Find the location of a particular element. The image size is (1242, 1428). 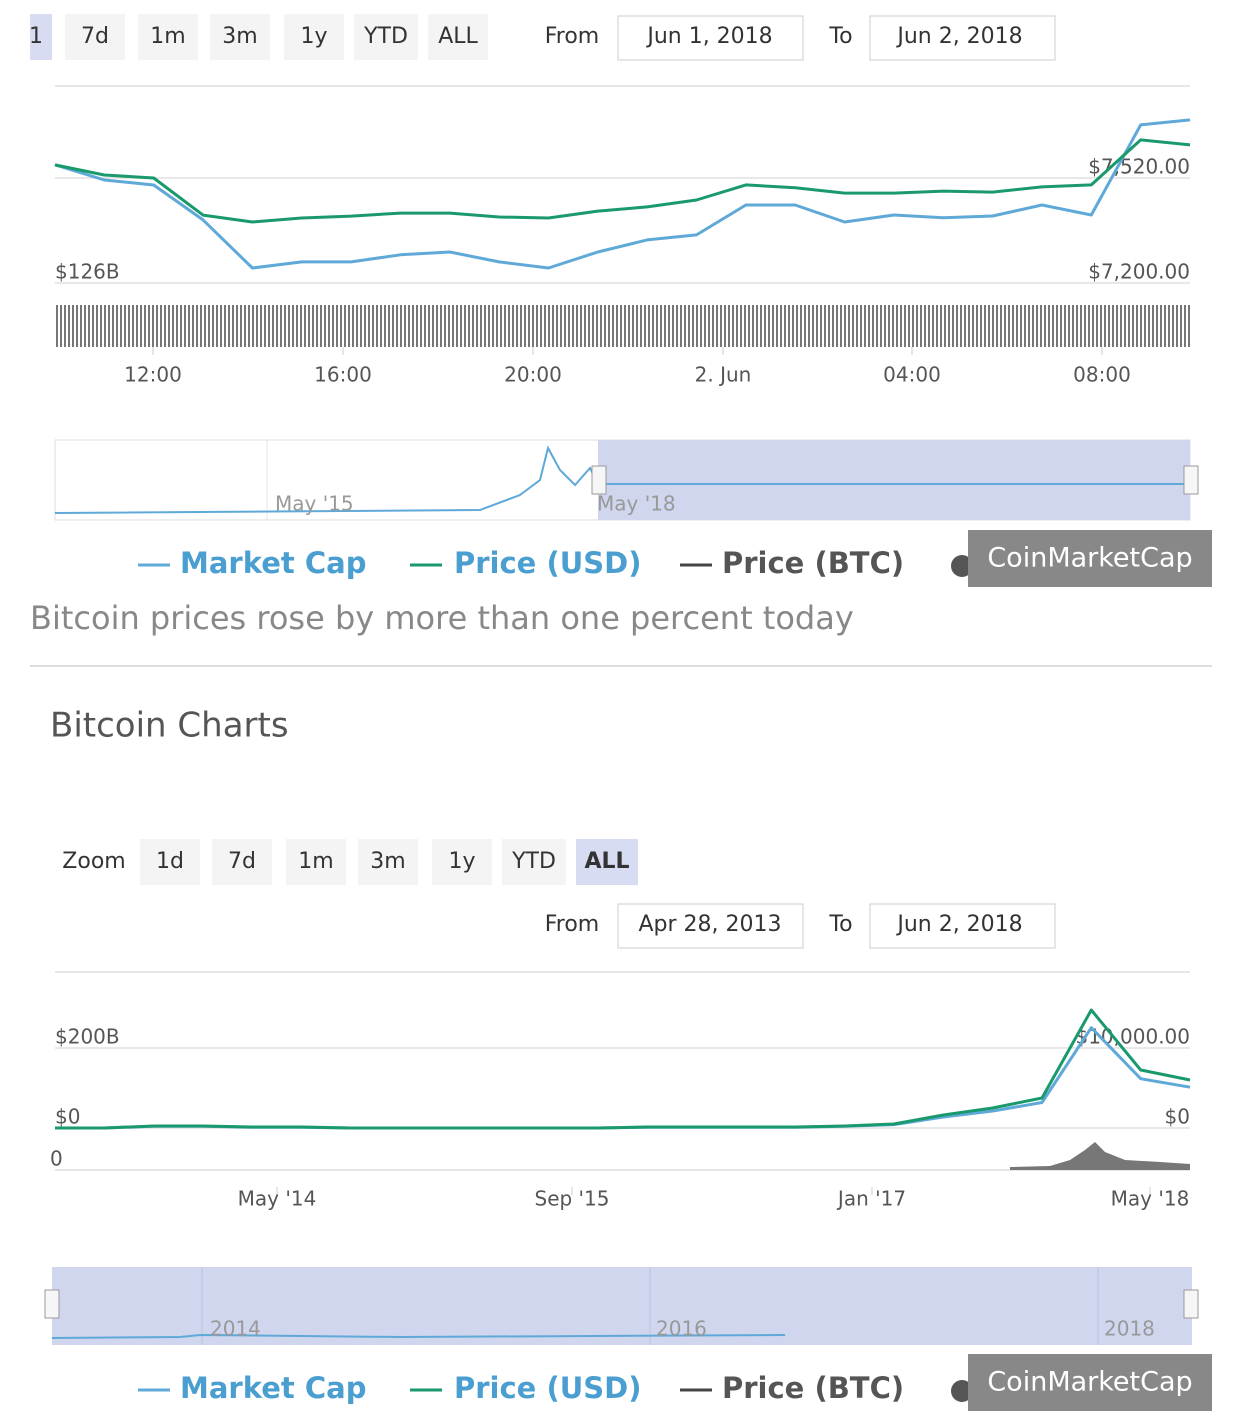

y-tick-label: $200B is located at coordinates (87, 1037).